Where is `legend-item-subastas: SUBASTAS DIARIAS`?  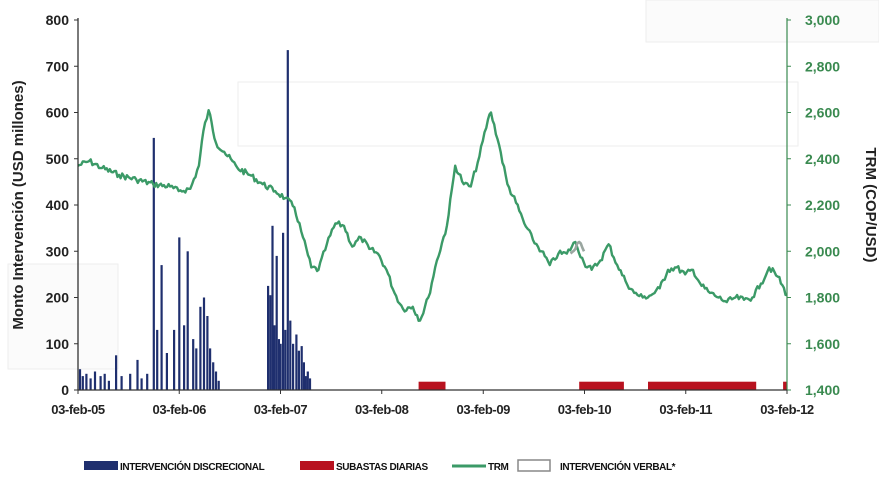 legend-item-subastas: SUBASTAS DIARIAS is located at coordinates (364, 467).